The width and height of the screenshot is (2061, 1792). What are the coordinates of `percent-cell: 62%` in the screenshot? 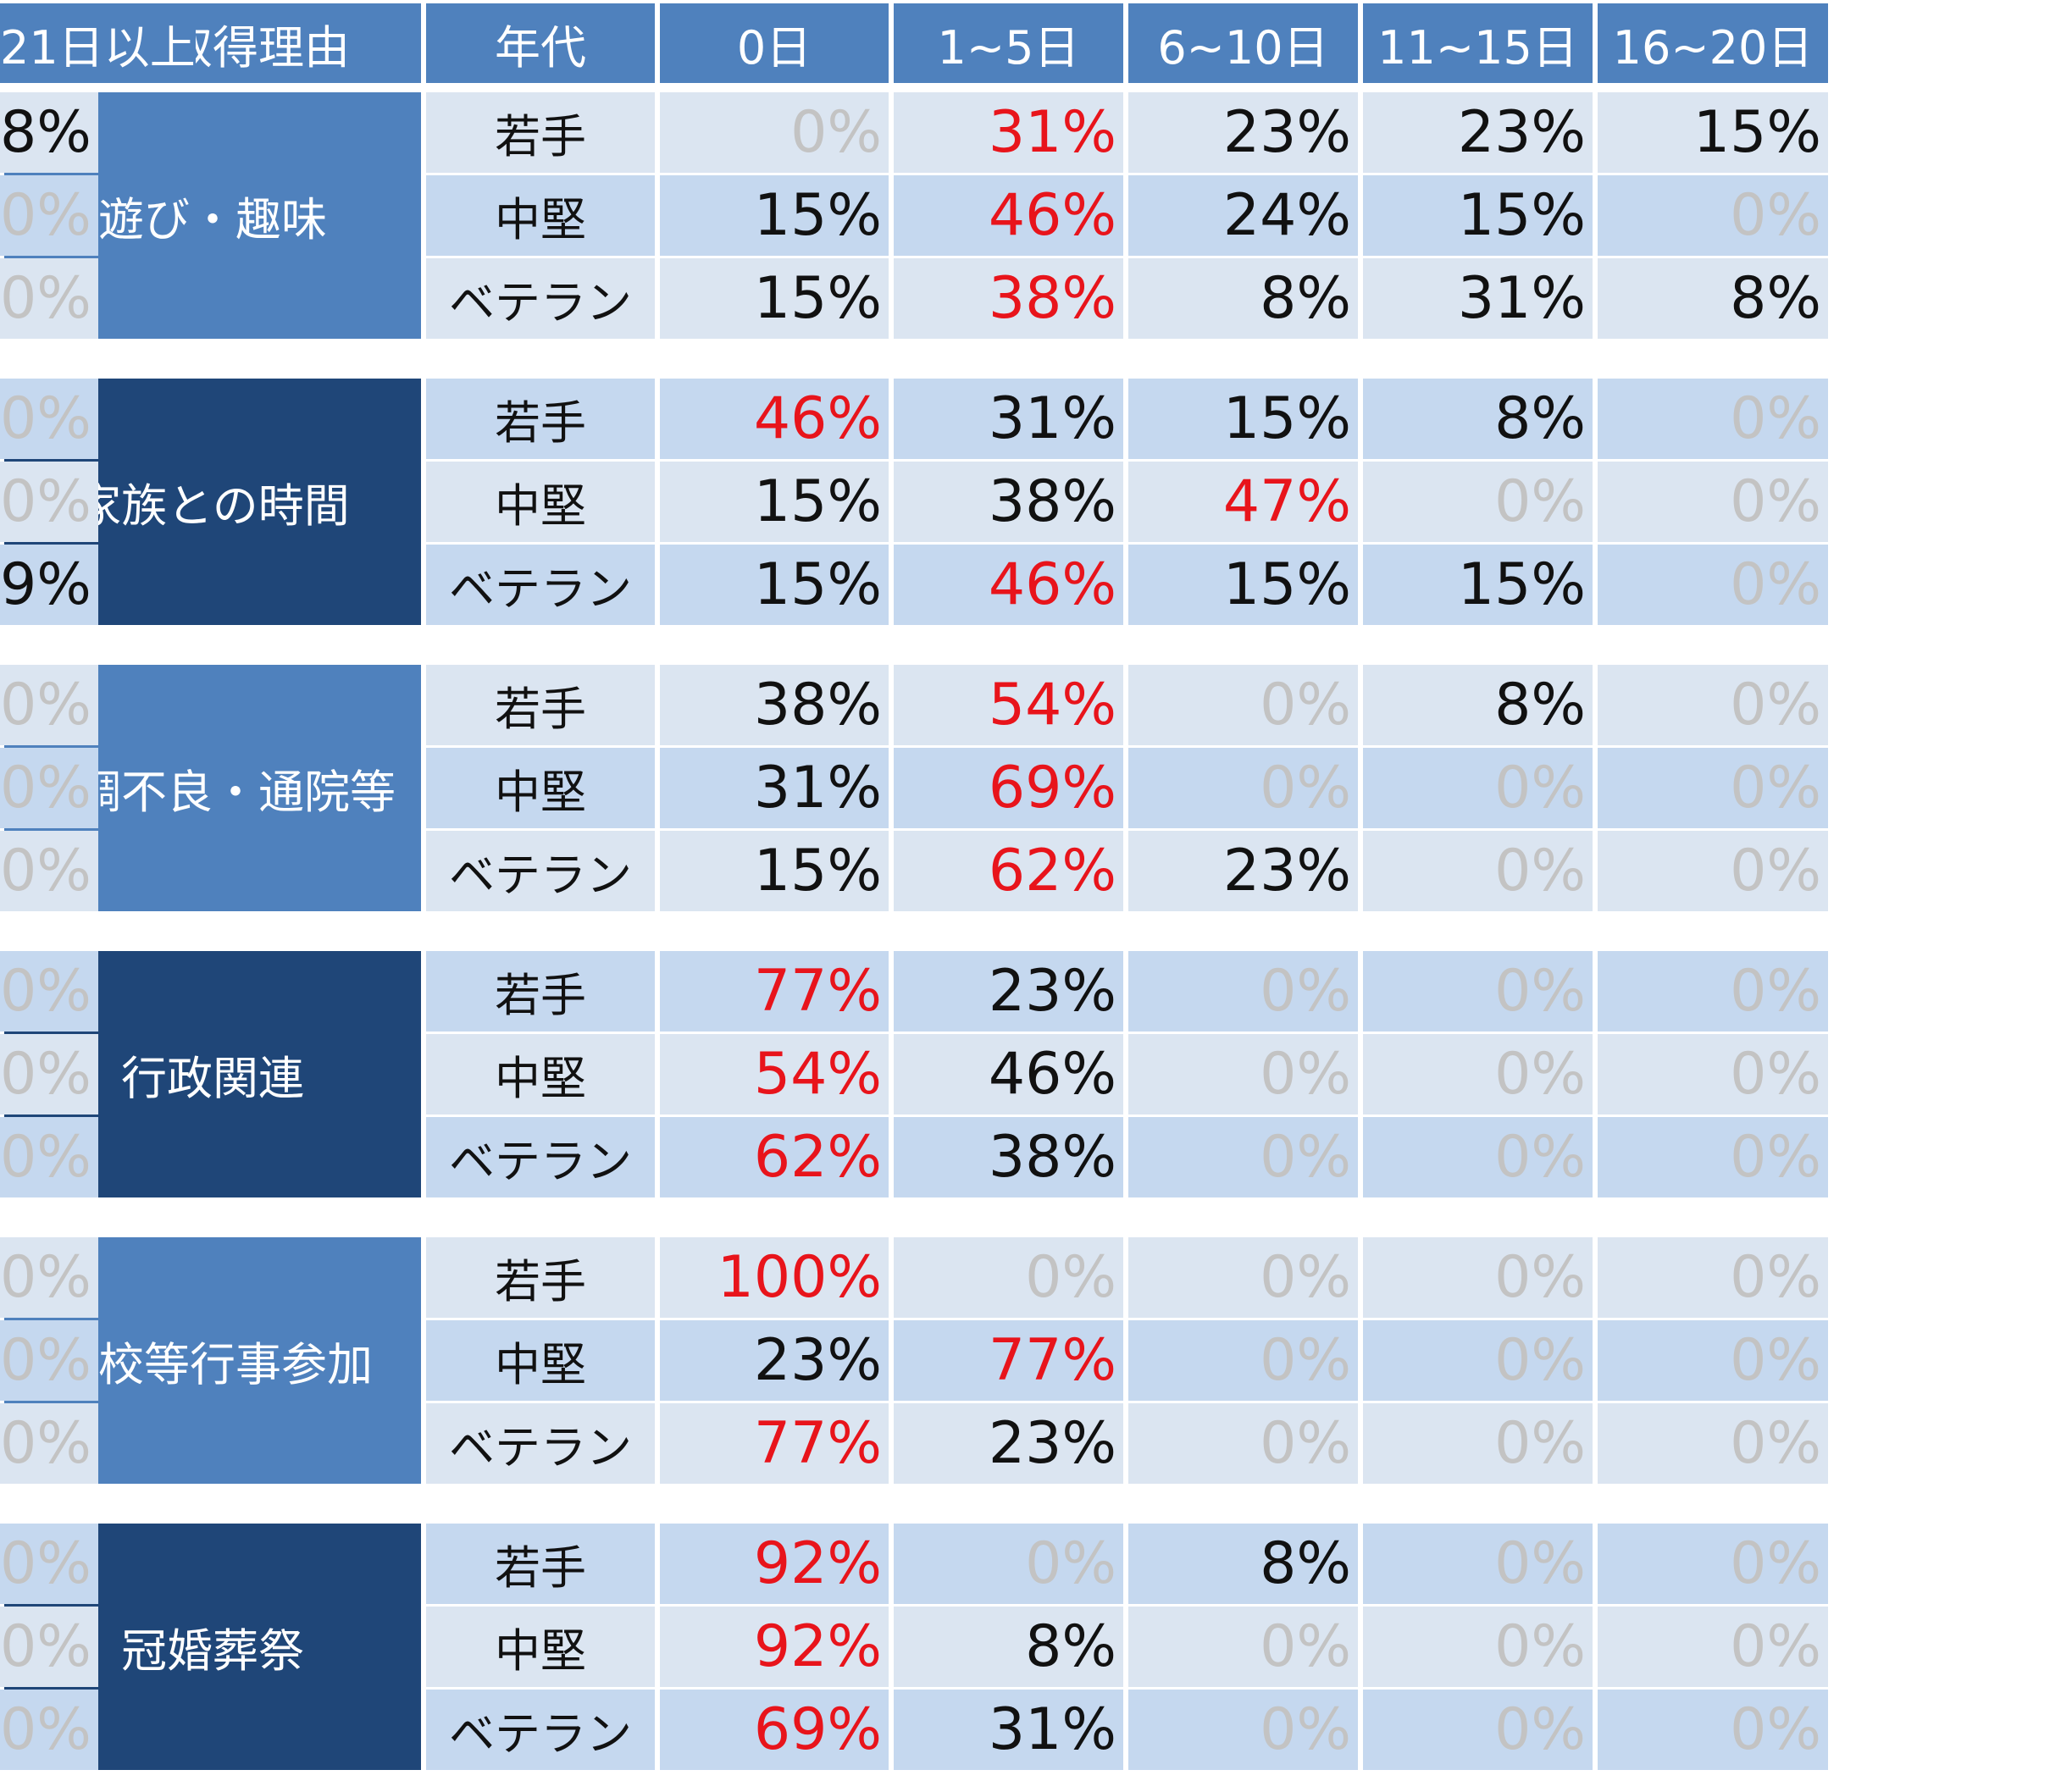 It's located at (1008, 871).